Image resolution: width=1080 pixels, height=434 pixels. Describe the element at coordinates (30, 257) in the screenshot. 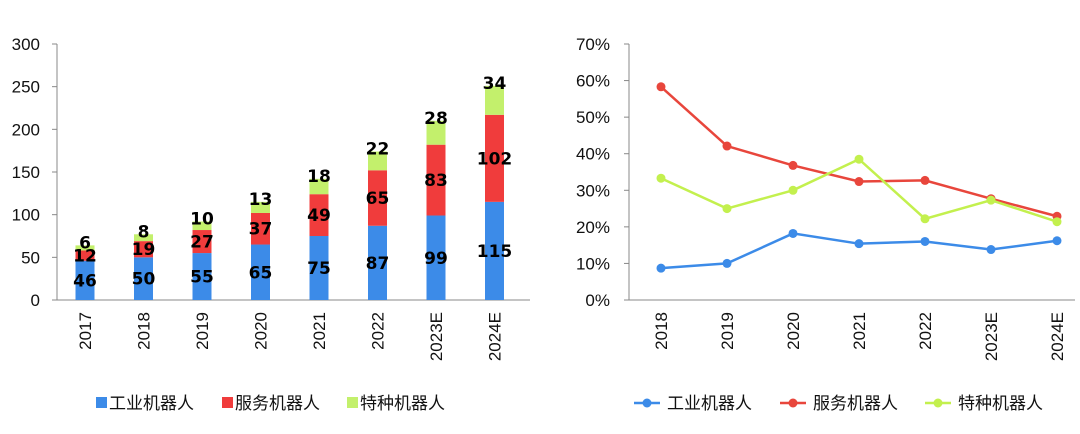

I see `y-tick-label: 50` at that location.